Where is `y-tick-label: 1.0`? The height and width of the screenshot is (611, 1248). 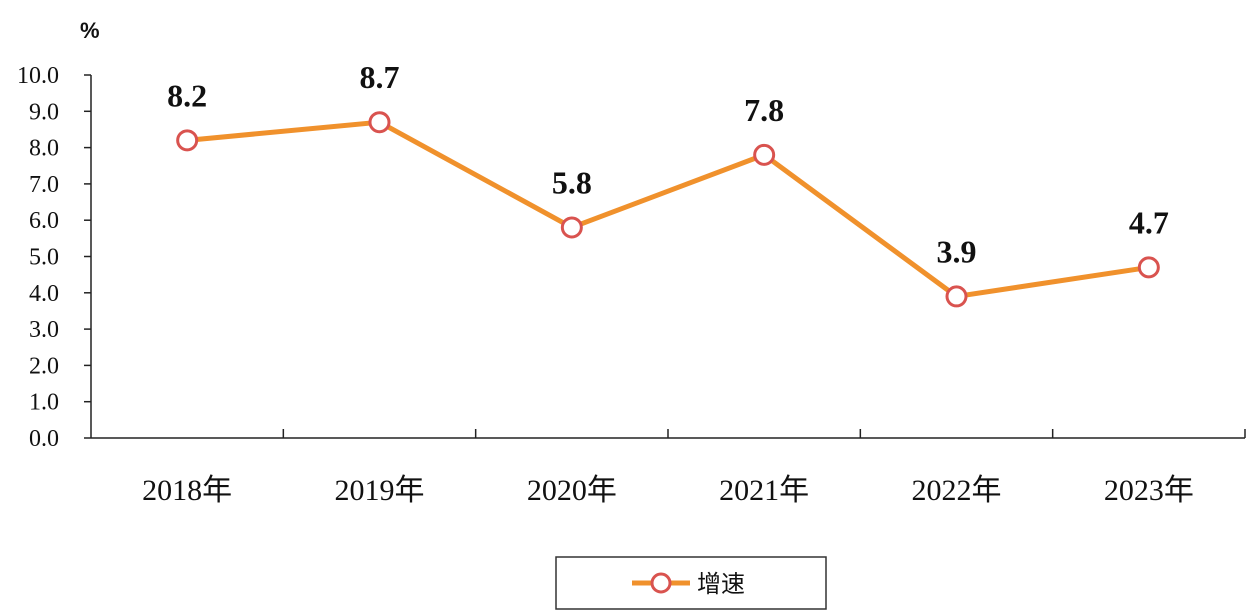
y-tick-label: 1.0 is located at coordinates (44, 403).